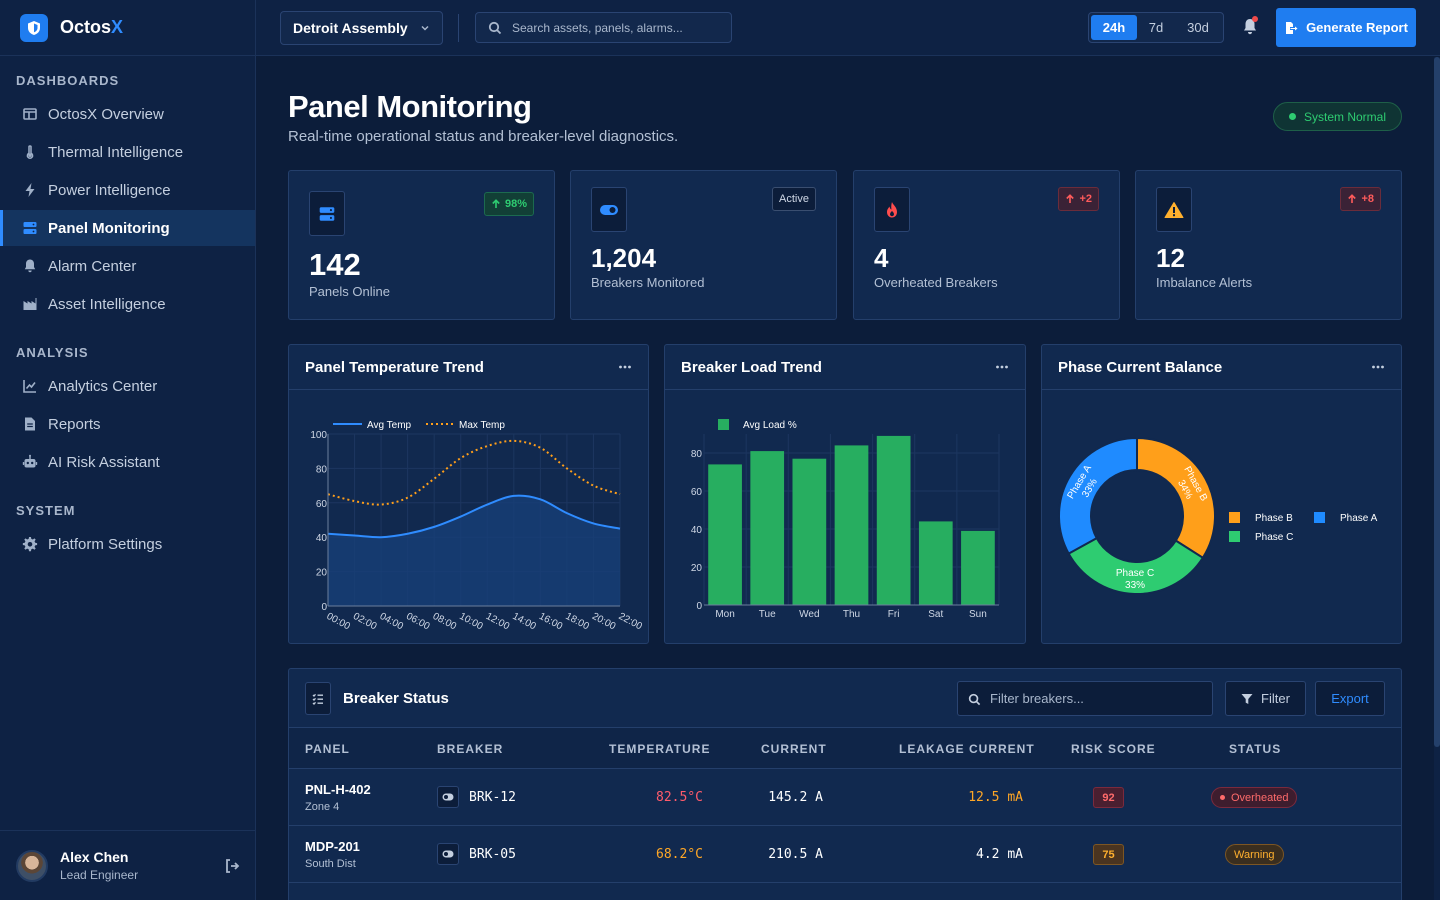  Describe the element at coordinates (892, 209) in the screenshot. I see `fire-icon` at that location.